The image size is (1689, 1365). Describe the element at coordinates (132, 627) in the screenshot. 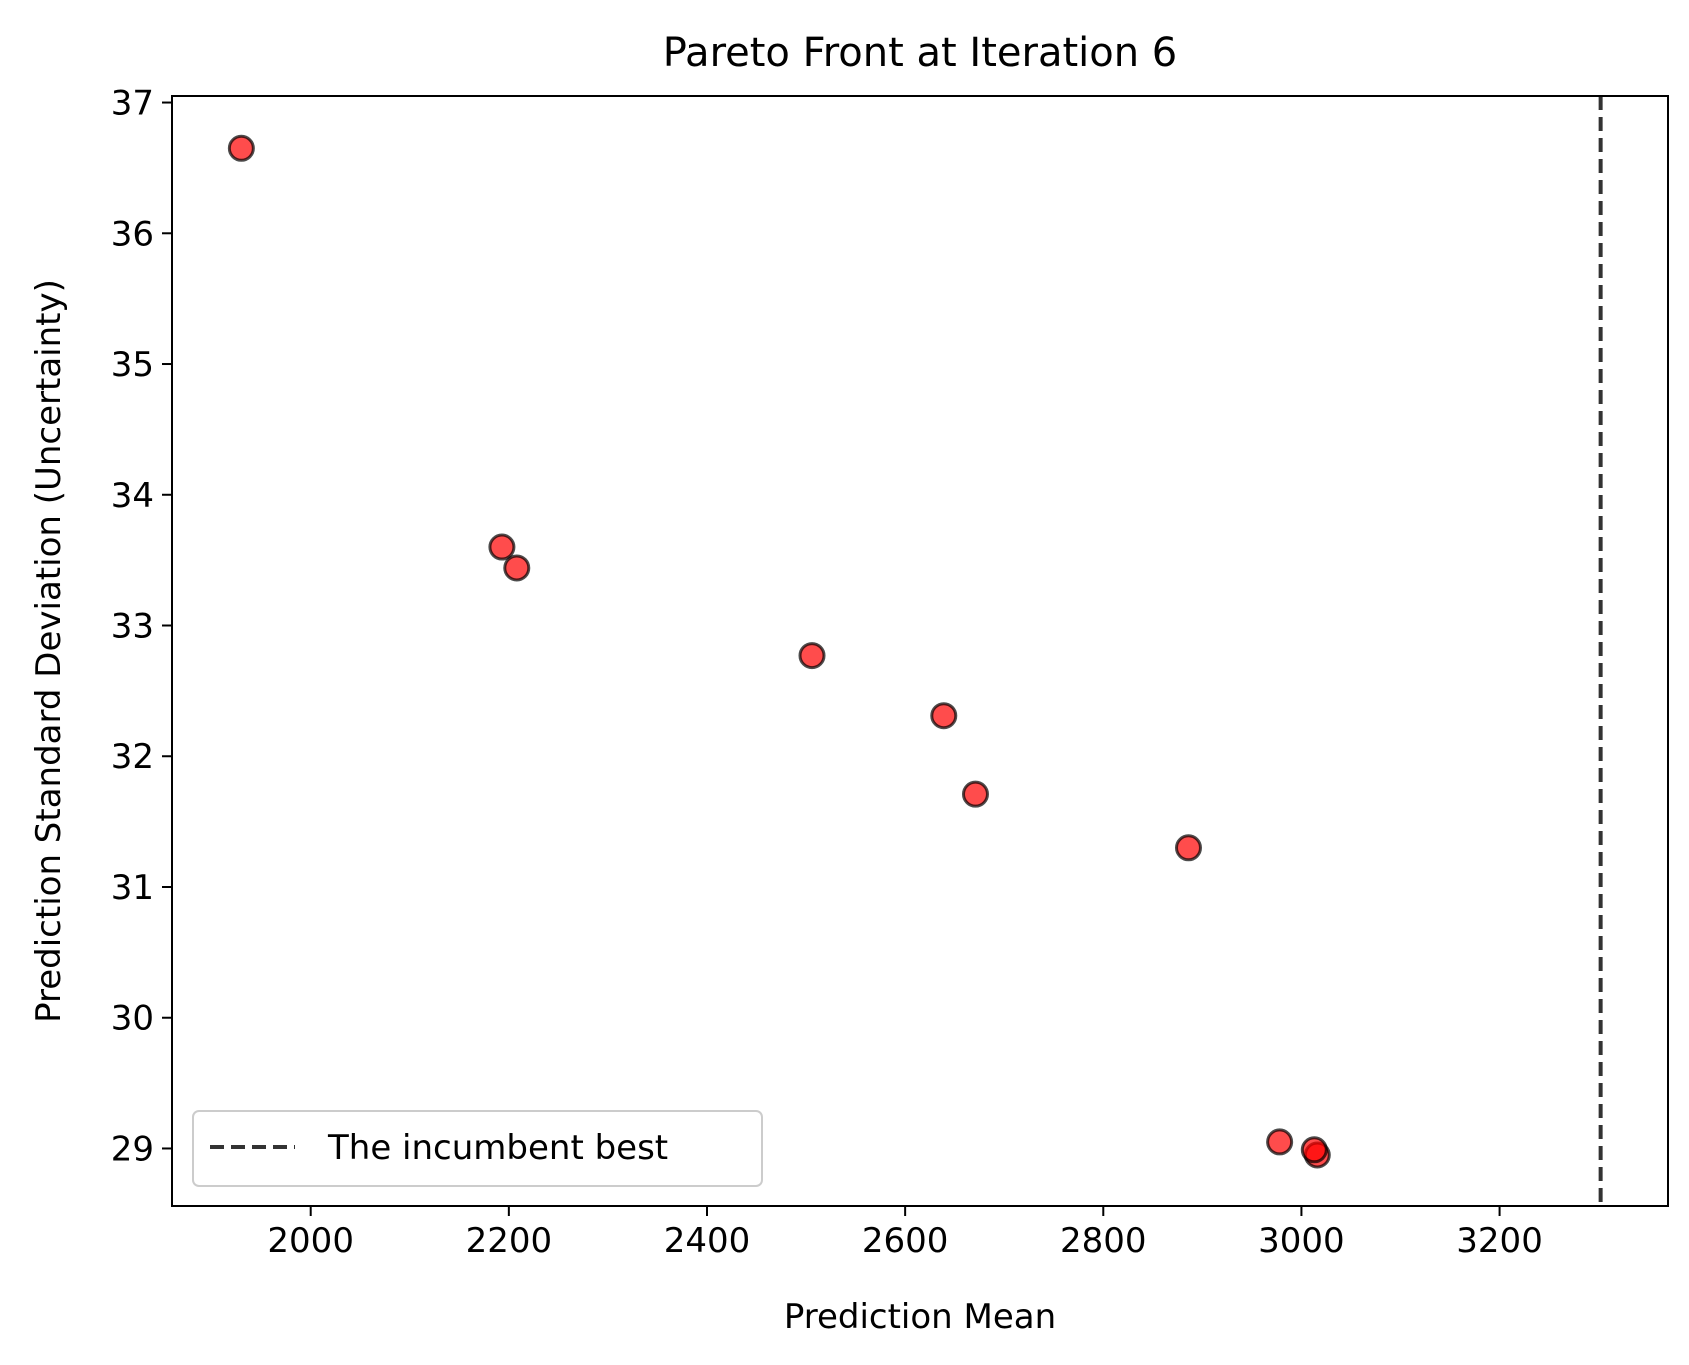

I see `y-tick-label: 33` at that location.